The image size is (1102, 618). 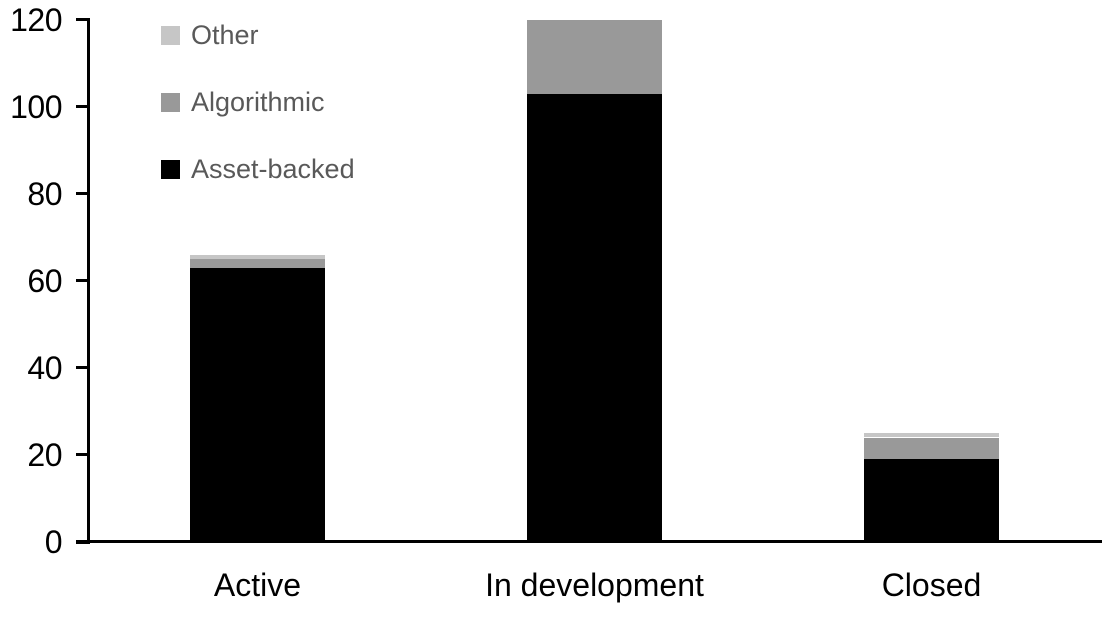 What do you see at coordinates (594, 56) in the screenshot?
I see `bar-segment-algorithmic-in-development` at bounding box center [594, 56].